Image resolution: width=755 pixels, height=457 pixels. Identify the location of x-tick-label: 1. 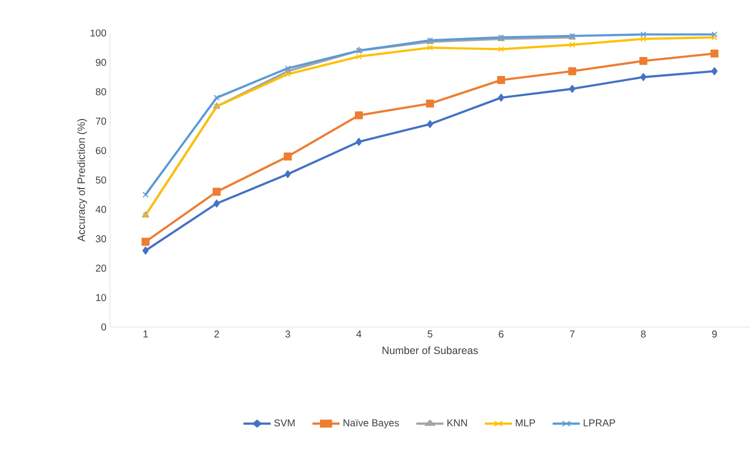
(146, 334).